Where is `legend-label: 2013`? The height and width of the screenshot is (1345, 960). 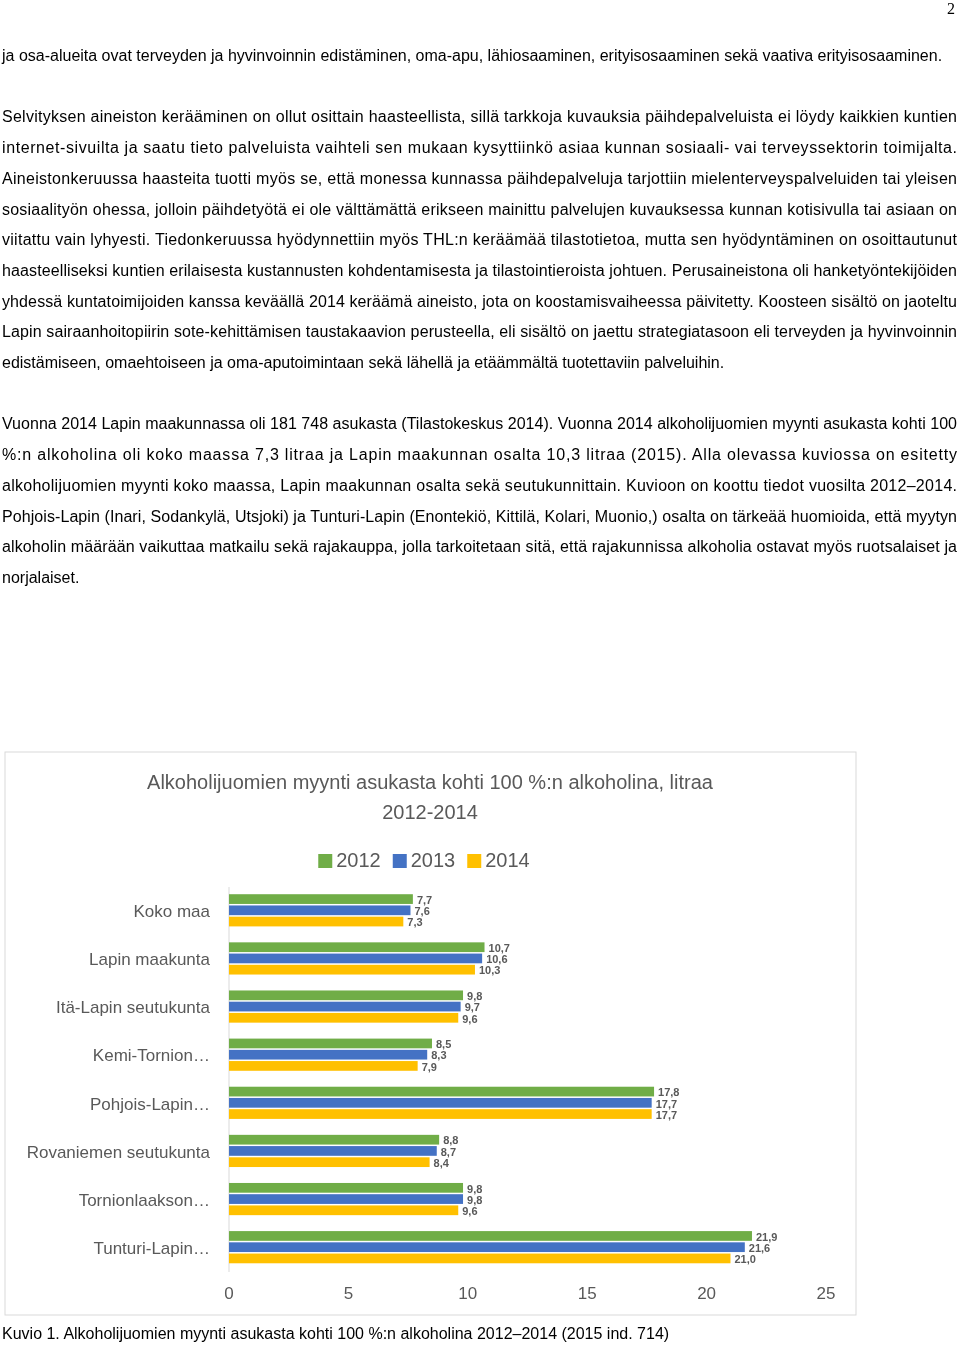 legend-label: 2013 is located at coordinates (433, 860).